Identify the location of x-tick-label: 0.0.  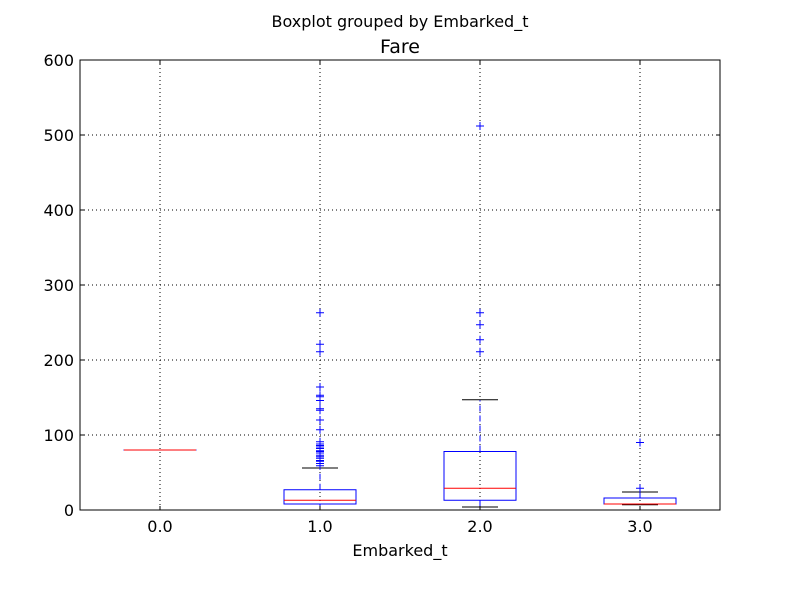
(159, 526).